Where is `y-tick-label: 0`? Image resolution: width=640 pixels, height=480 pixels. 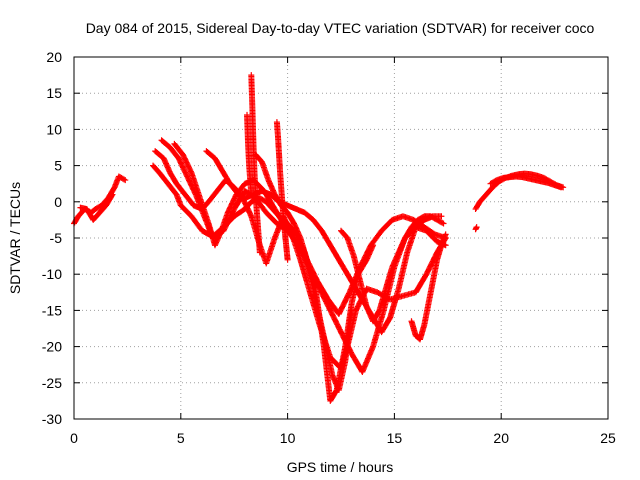 y-tick-label: 0 is located at coordinates (58, 202).